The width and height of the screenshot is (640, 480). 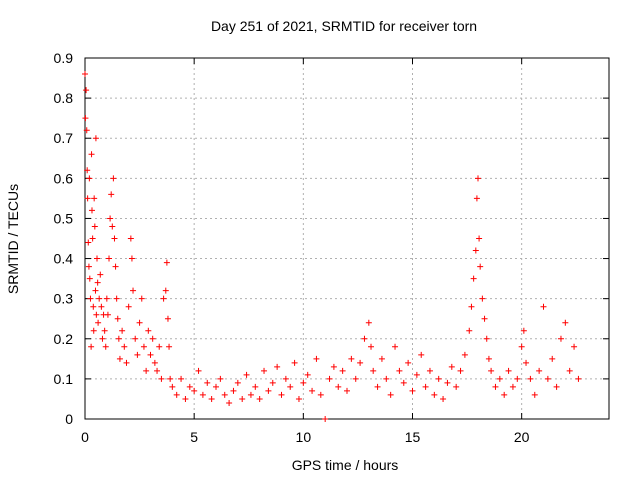 I want to click on y-tick-label: 0.7, so click(x=64, y=138).